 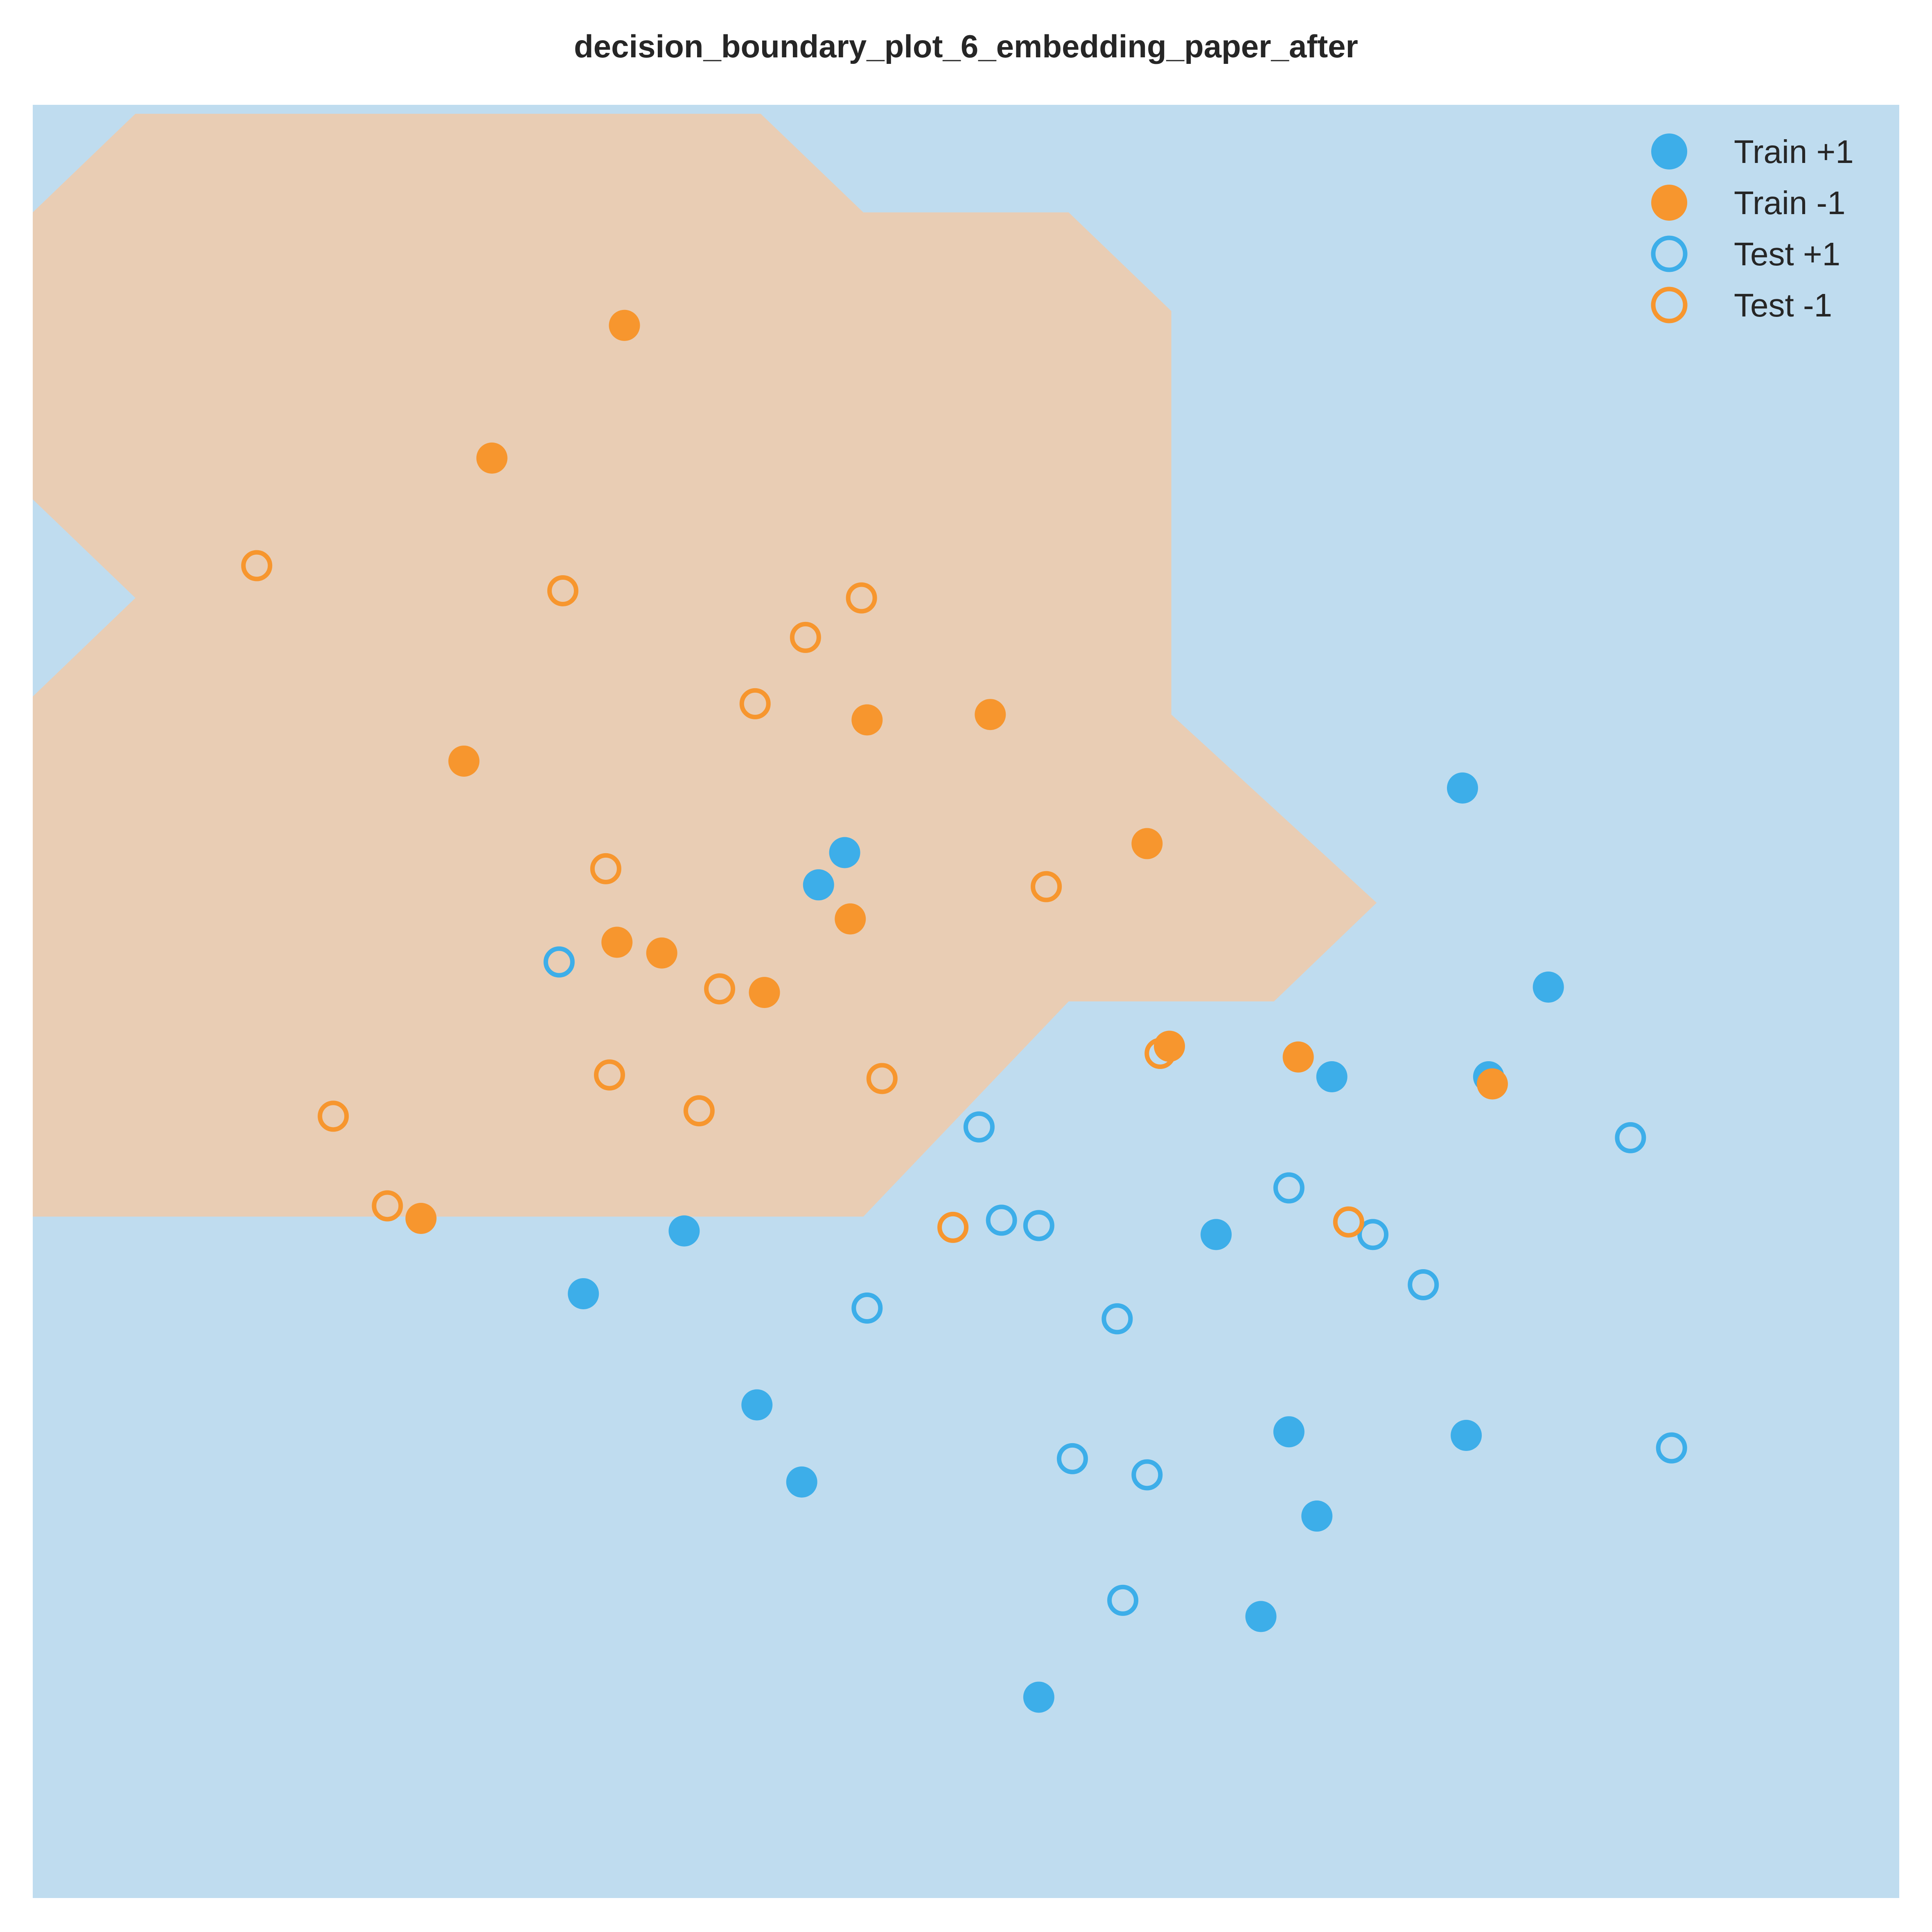 I want to click on legend-marker-test-neg, so click(x=1669, y=305).